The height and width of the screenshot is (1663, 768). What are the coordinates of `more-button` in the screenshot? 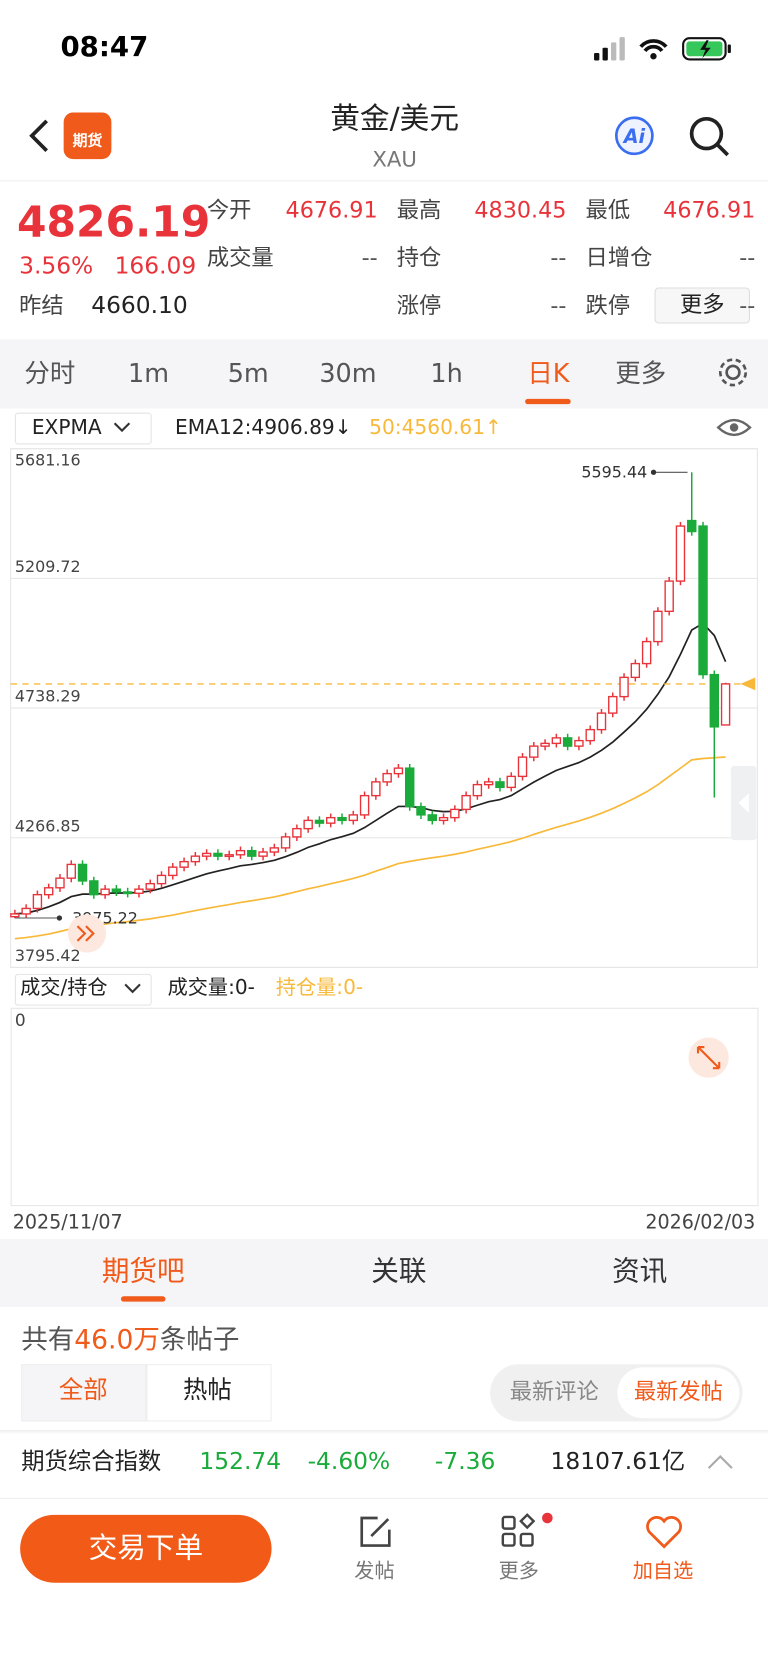 It's located at (702, 305).